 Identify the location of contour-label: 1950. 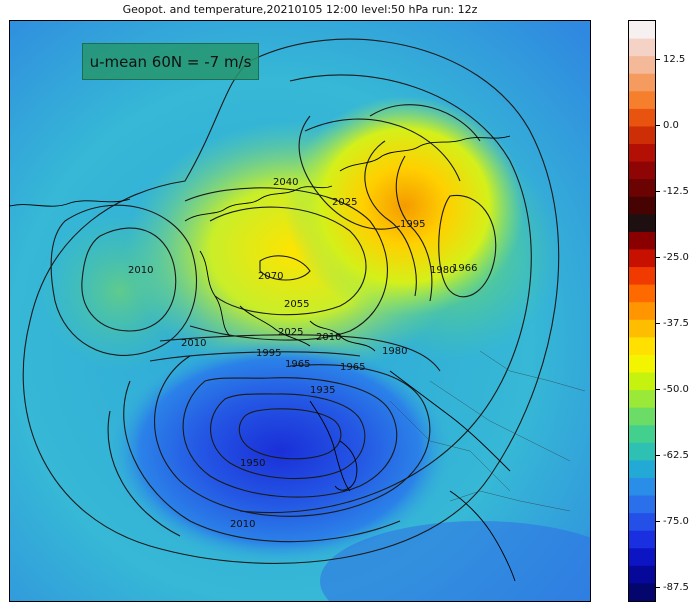
(252, 463).